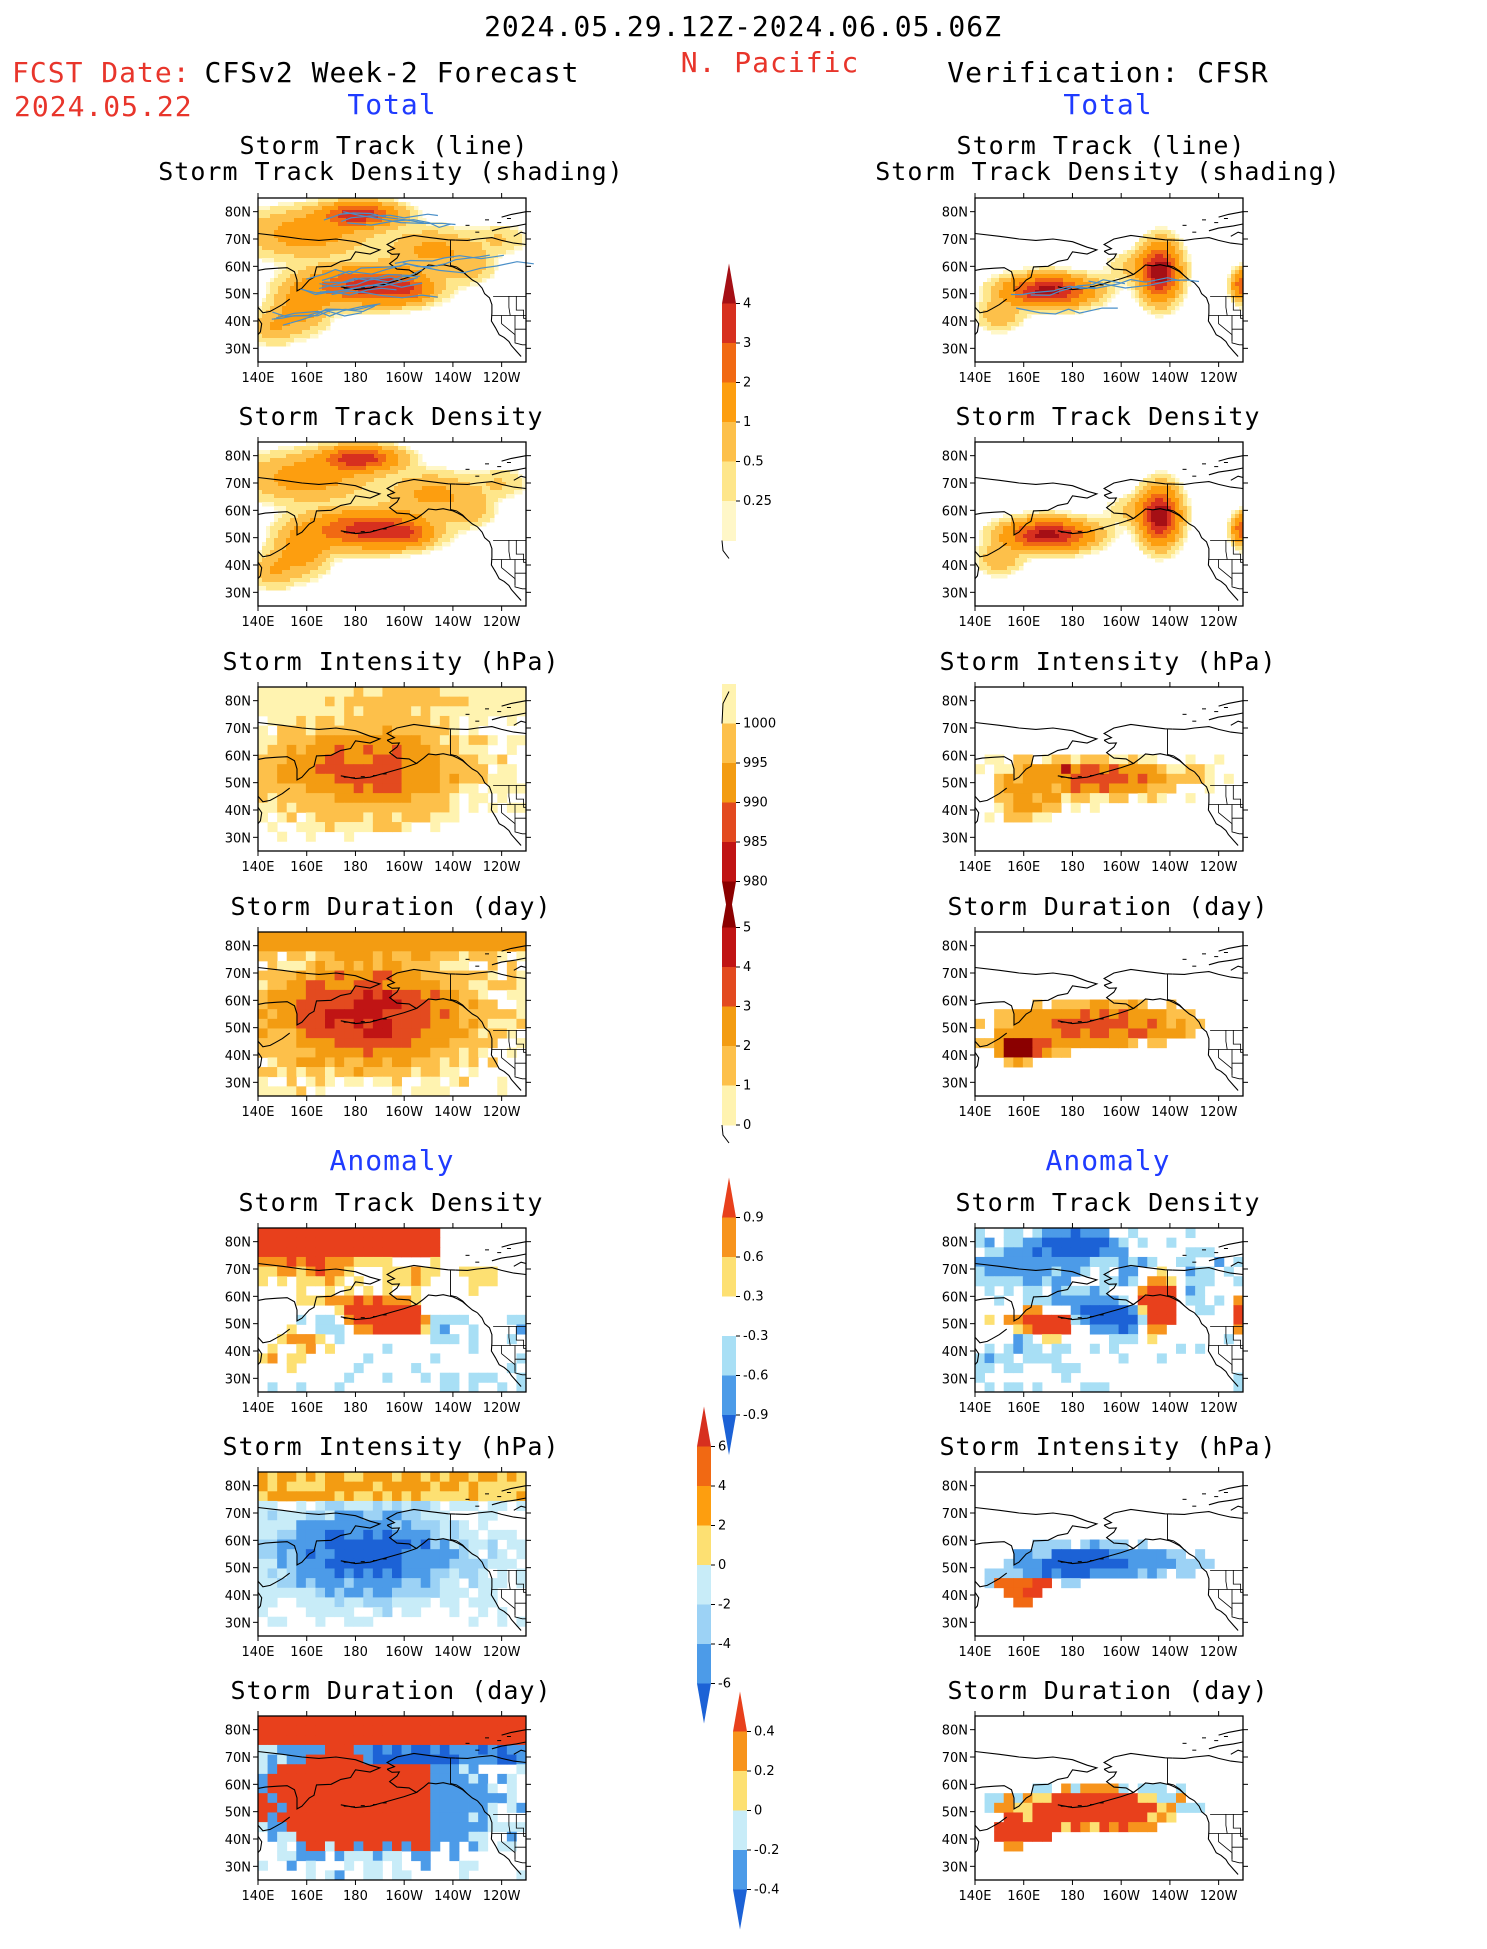  Describe the element at coordinates (722, 1447) in the screenshot. I see `colorbar-label: 6` at that location.